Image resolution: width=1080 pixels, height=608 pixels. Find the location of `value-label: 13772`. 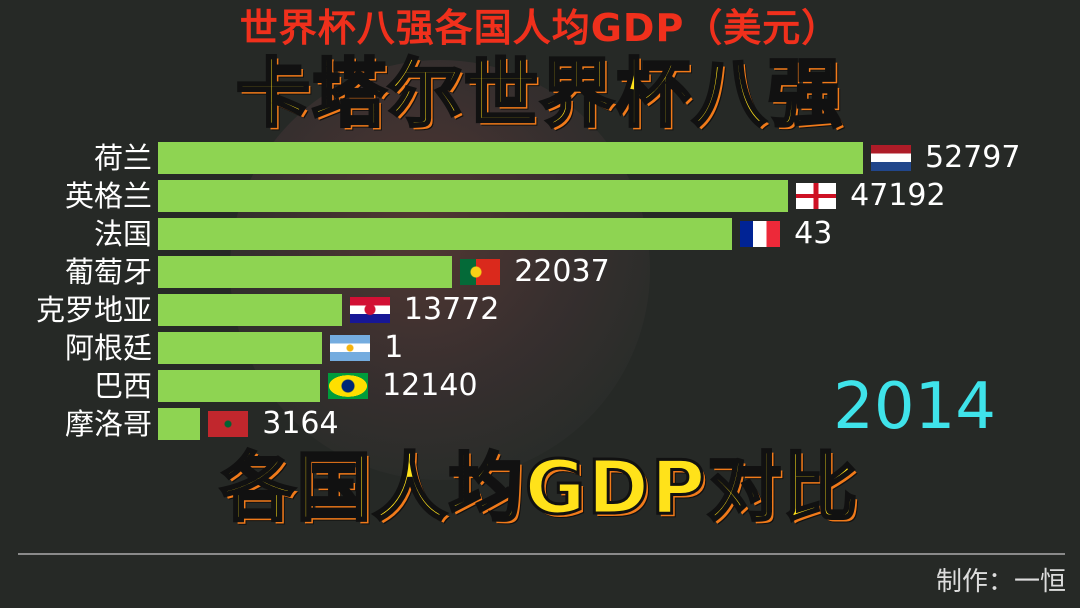

value-label: 13772 is located at coordinates (451, 309).